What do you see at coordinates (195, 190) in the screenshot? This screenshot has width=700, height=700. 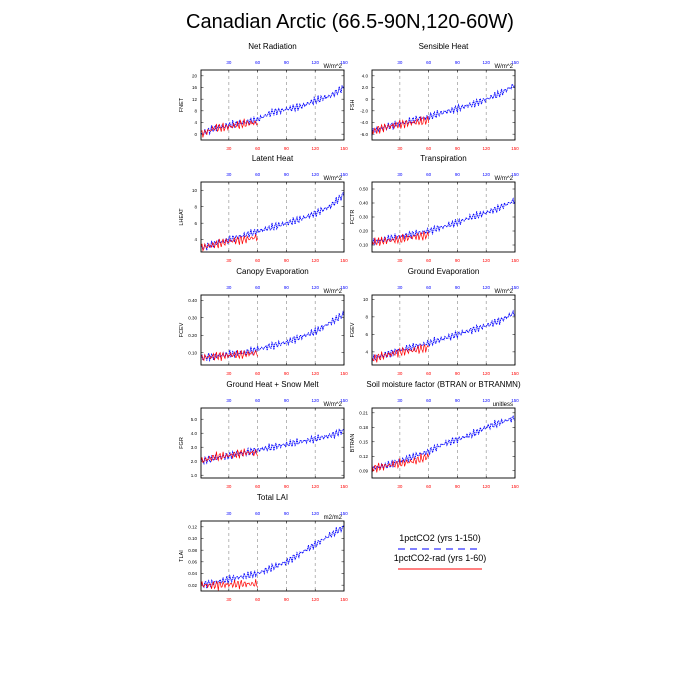 I see `y-tick-label: 10` at bounding box center [195, 190].